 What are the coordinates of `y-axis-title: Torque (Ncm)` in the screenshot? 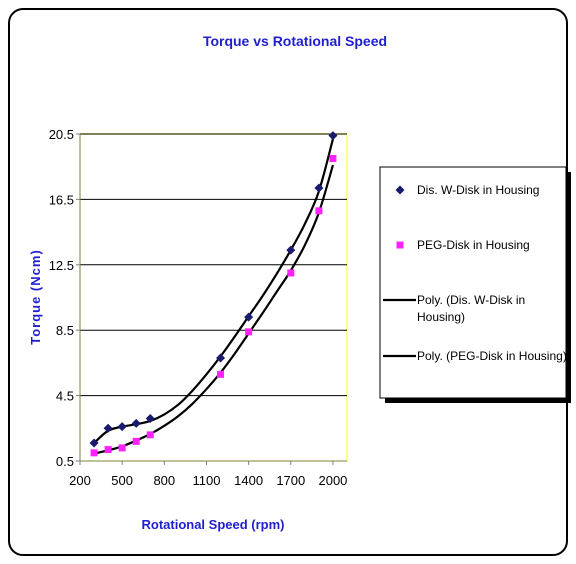 It's located at (35, 297).